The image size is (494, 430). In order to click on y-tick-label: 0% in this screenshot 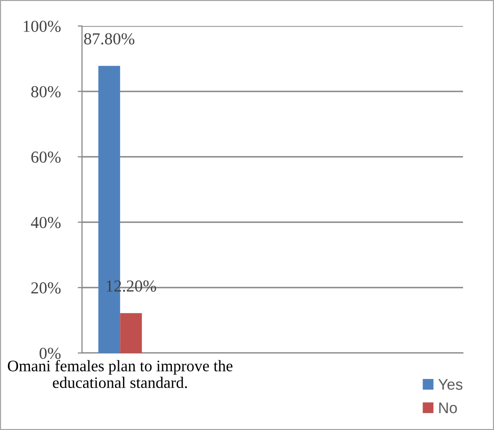, I will do `click(50, 353)`.